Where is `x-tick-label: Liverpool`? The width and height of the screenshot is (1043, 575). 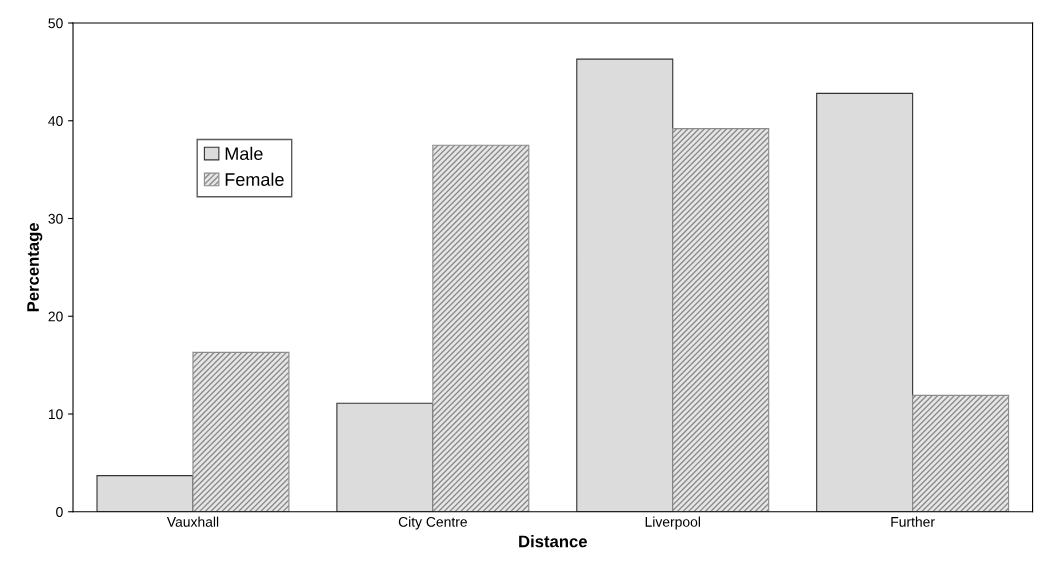
x-tick-label: Liverpool is located at coordinates (672, 523).